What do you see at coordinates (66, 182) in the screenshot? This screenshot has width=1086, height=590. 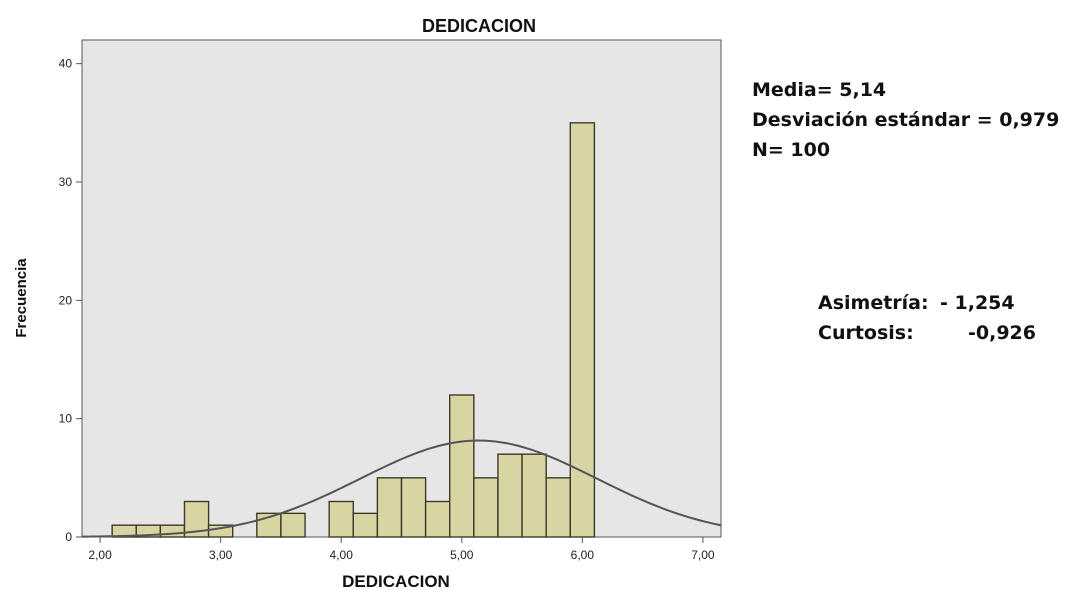 I see `y-tick-label-30: 30` at bounding box center [66, 182].